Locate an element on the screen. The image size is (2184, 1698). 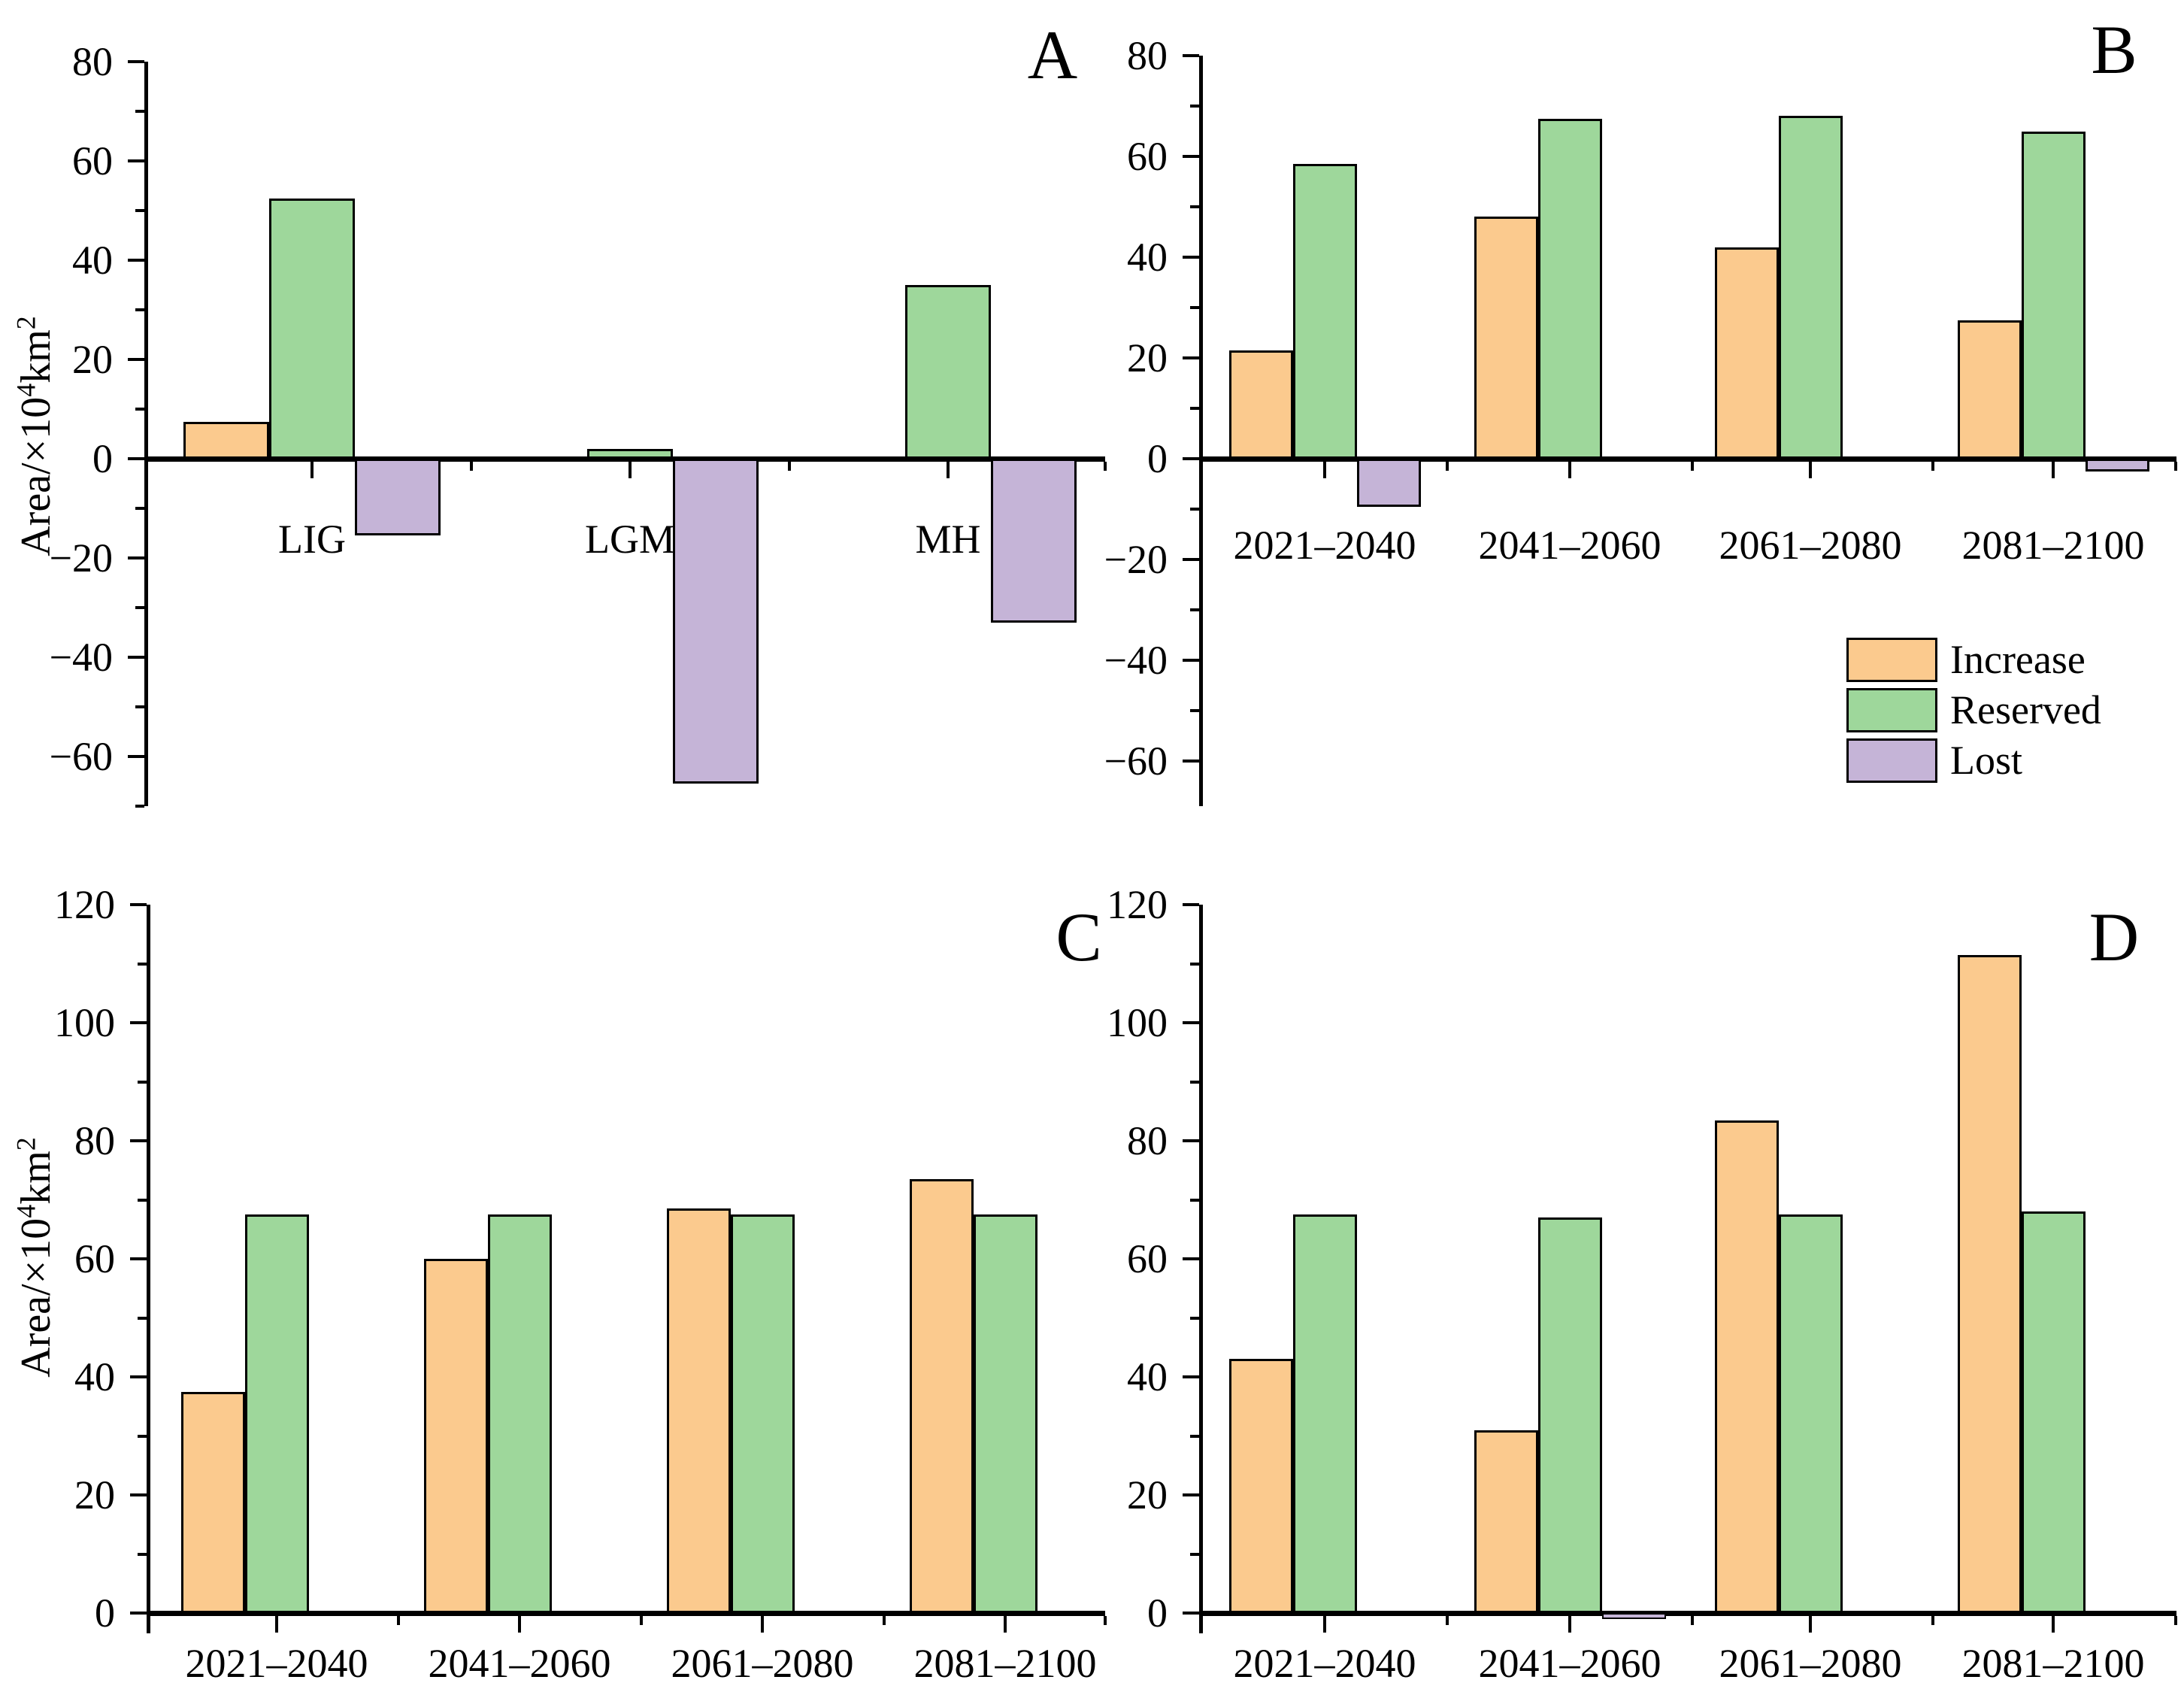
x-category-label: 2041–2060 is located at coordinates (1569, 1663).